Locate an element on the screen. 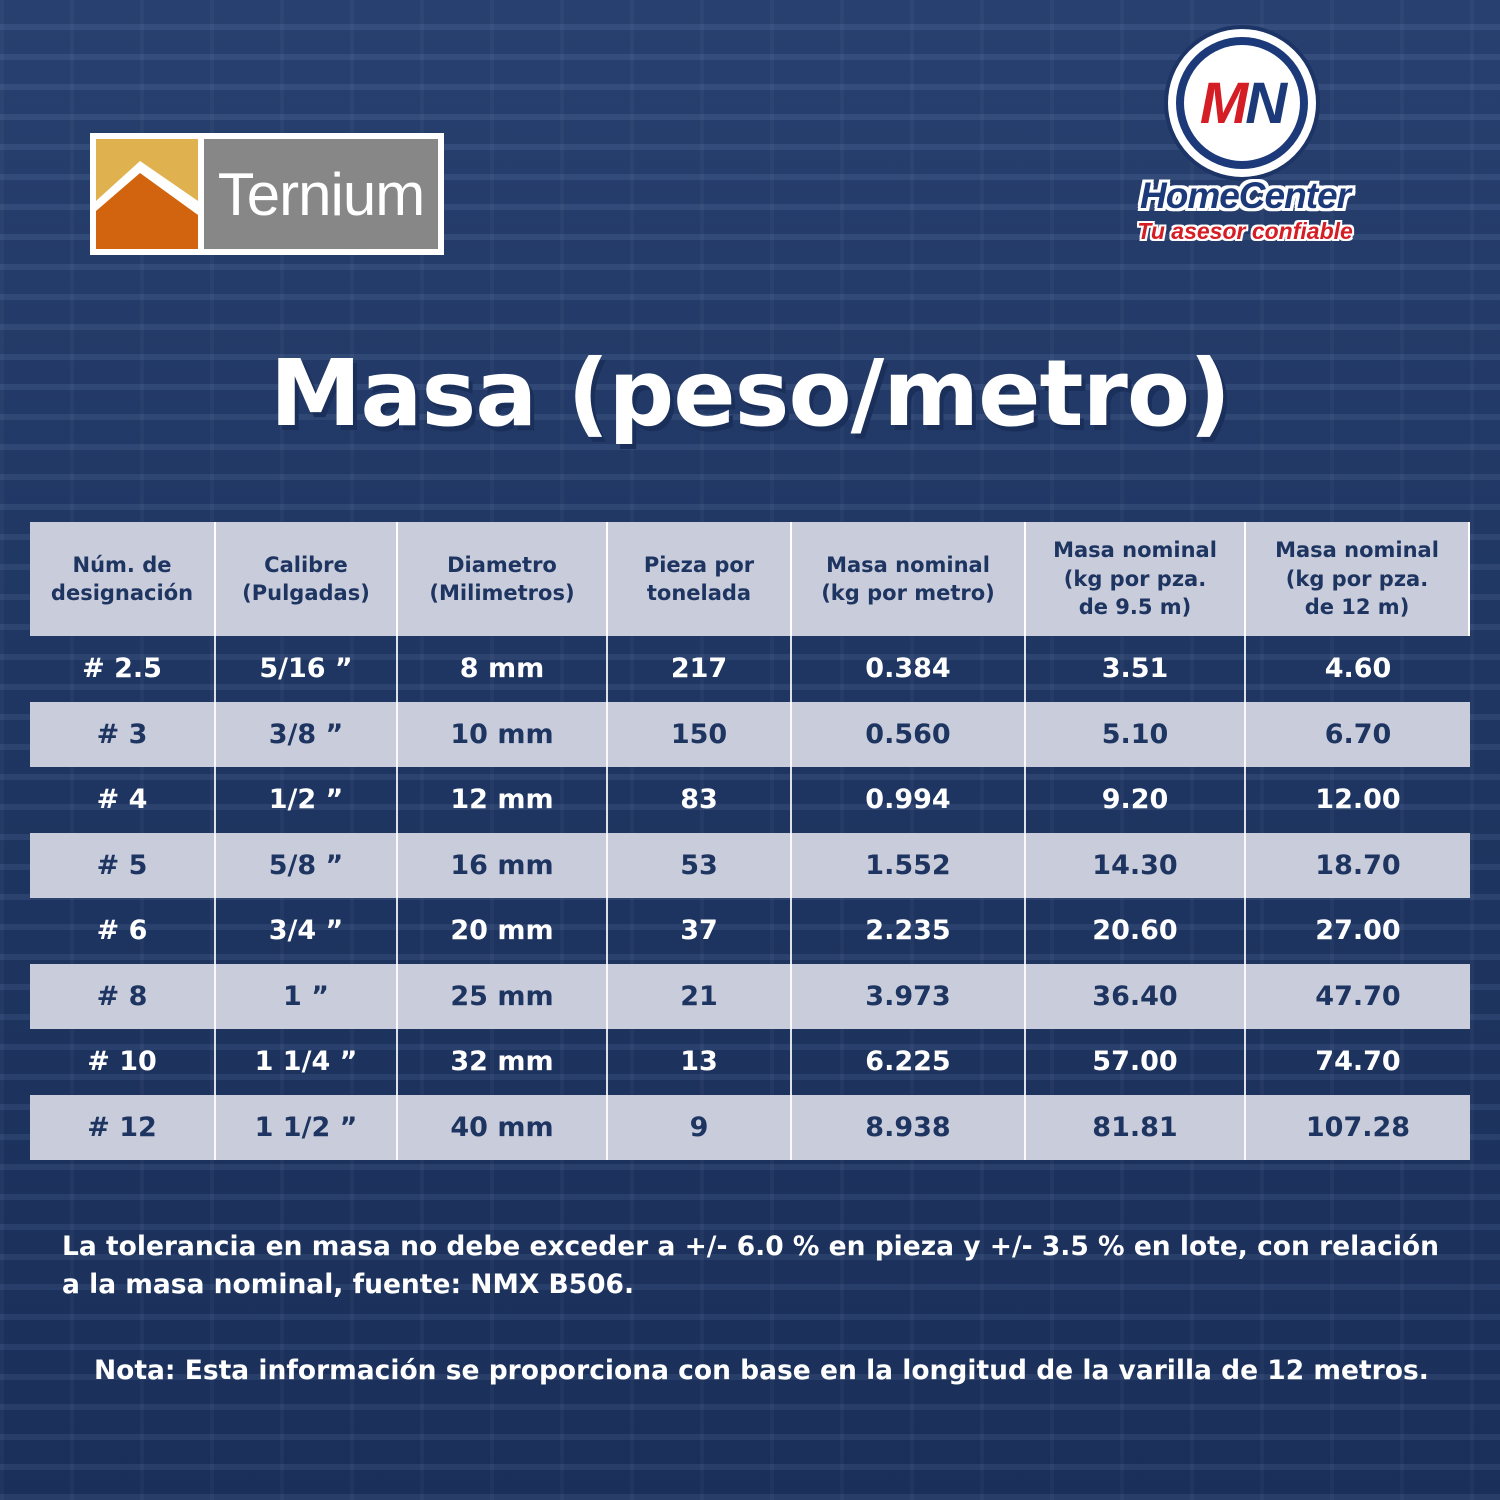 The width and height of the screenshot is (1500, 1500). table-header-cell: Diametro (Milimetros) is located at coordinates (503, 579).